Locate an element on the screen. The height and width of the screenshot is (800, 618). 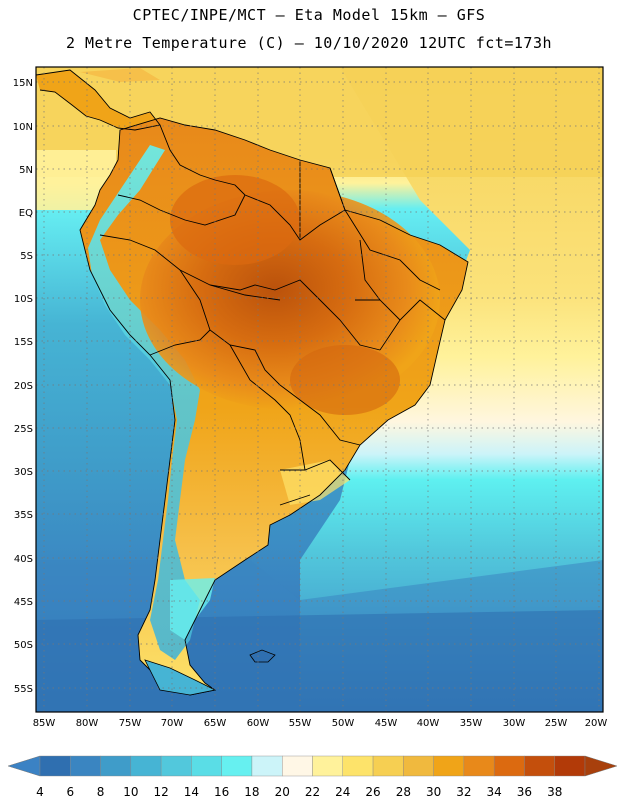
colorbar-left-arrow is located at coordinates (24, 766).